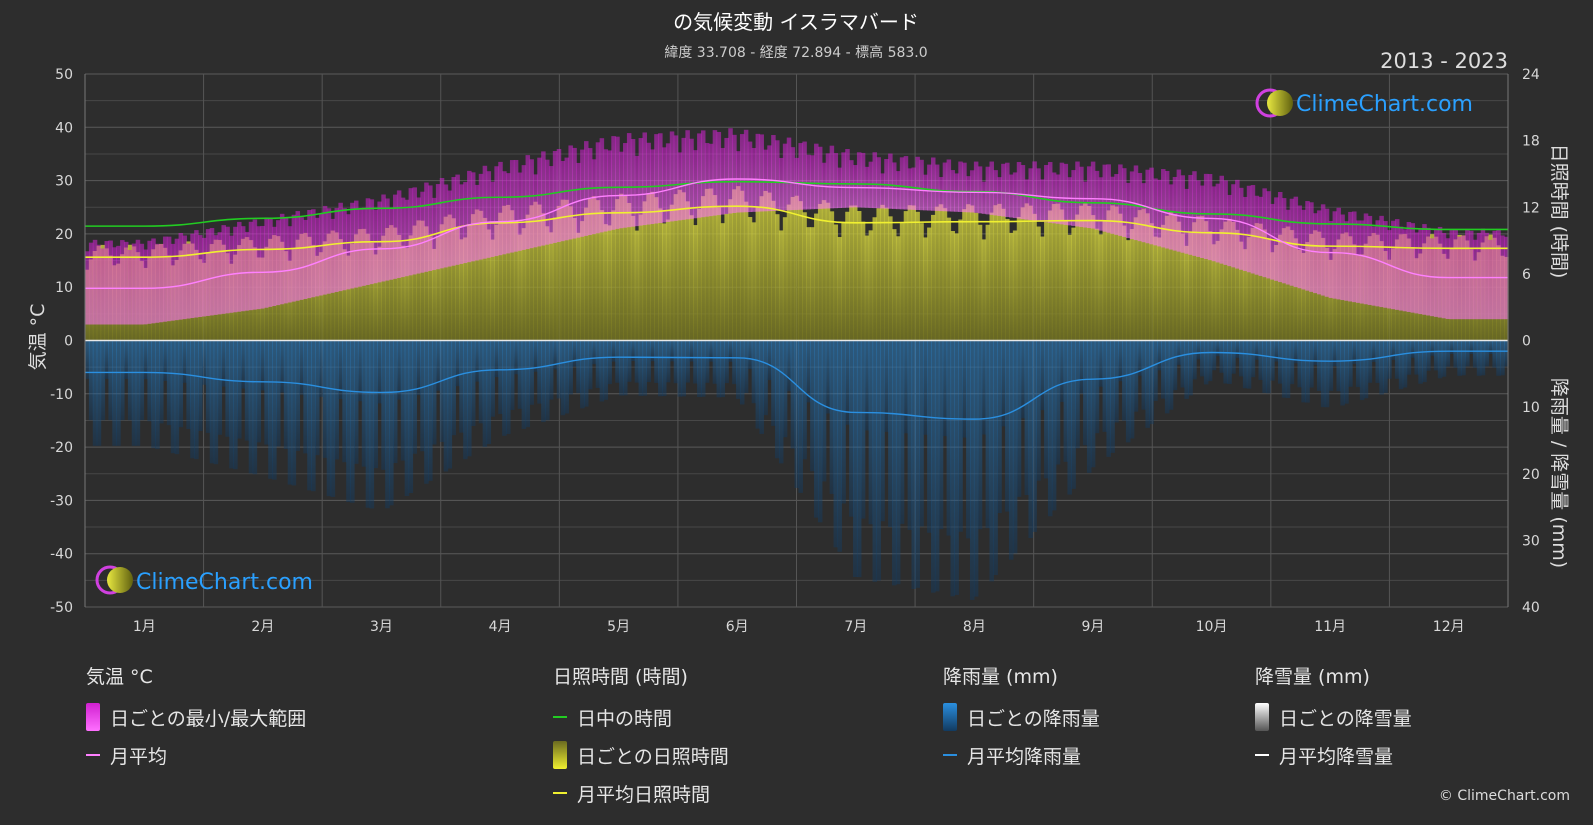 The height and width of the screenshot is (825, 1593). Describe the element at coordinates (1312, 677) in the screenshot. I see `legend-heading: 降雪量 (mm)` at that location.